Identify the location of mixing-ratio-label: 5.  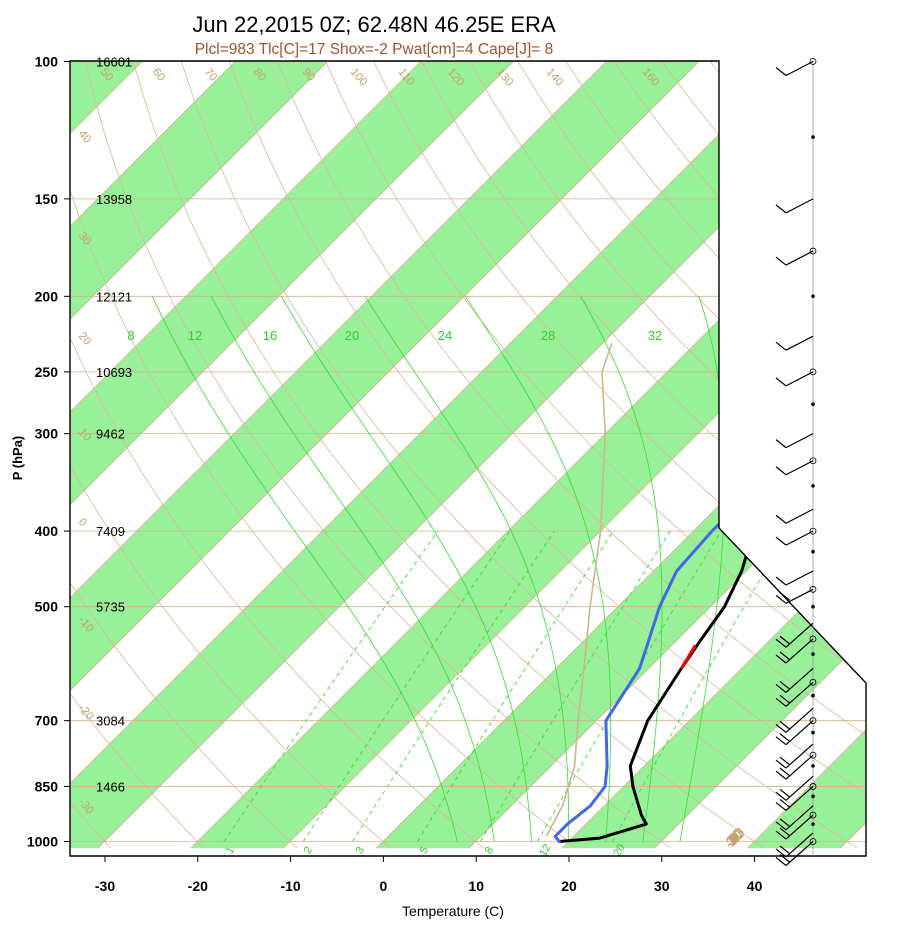
(424, 850).